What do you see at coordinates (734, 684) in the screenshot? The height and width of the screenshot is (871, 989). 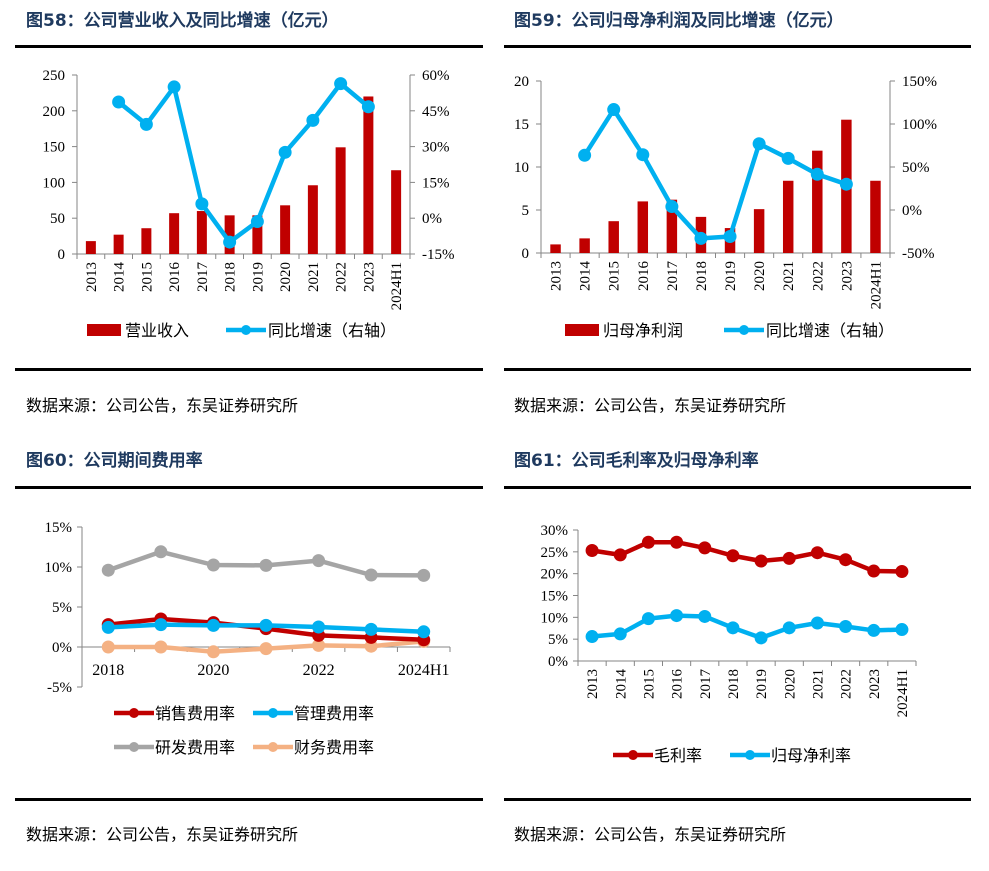 I see `x-axis-tick-label: 2018` at bounding box center [734, 684].